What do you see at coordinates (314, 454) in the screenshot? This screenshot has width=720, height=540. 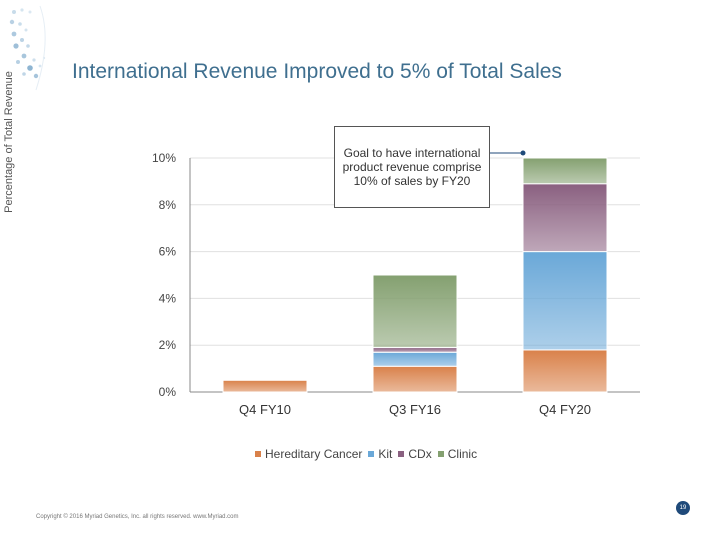 I see `legend-label: Hereditary Cancer` at bounding box center [314, 454].